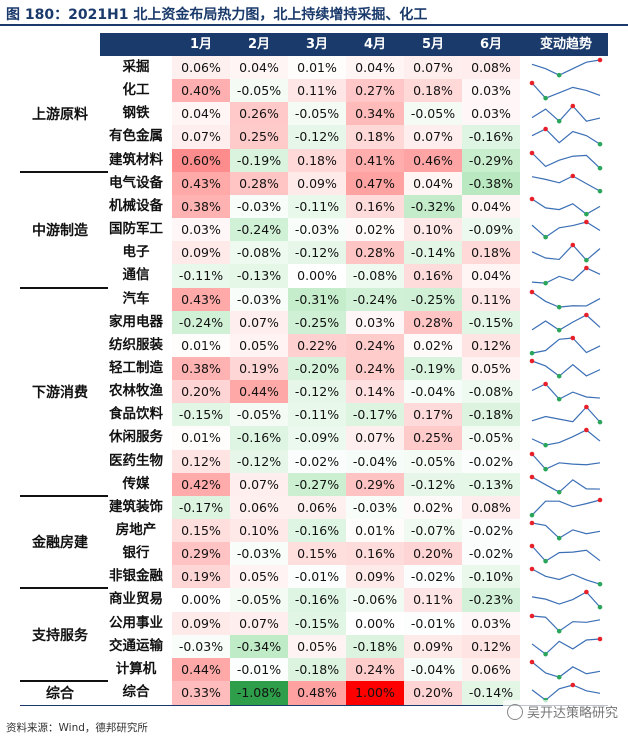  I want to click on heatmap-cell: 0.03%, so click(375, 322).